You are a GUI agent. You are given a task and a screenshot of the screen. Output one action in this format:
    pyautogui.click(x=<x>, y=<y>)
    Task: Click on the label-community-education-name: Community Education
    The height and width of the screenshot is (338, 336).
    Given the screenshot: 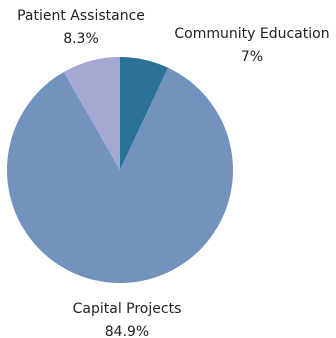 What is the action you would take?
    pyautogui.click(x=251, y=34)
    